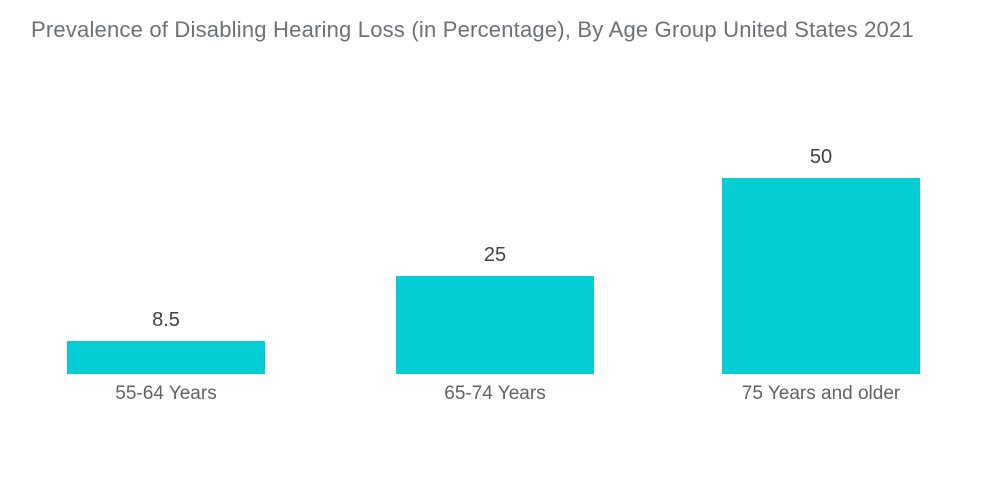 Image resolution: width=1000 pixels, height=504 pixels. I want to click on value-label: 8.5, so click(166, 320).